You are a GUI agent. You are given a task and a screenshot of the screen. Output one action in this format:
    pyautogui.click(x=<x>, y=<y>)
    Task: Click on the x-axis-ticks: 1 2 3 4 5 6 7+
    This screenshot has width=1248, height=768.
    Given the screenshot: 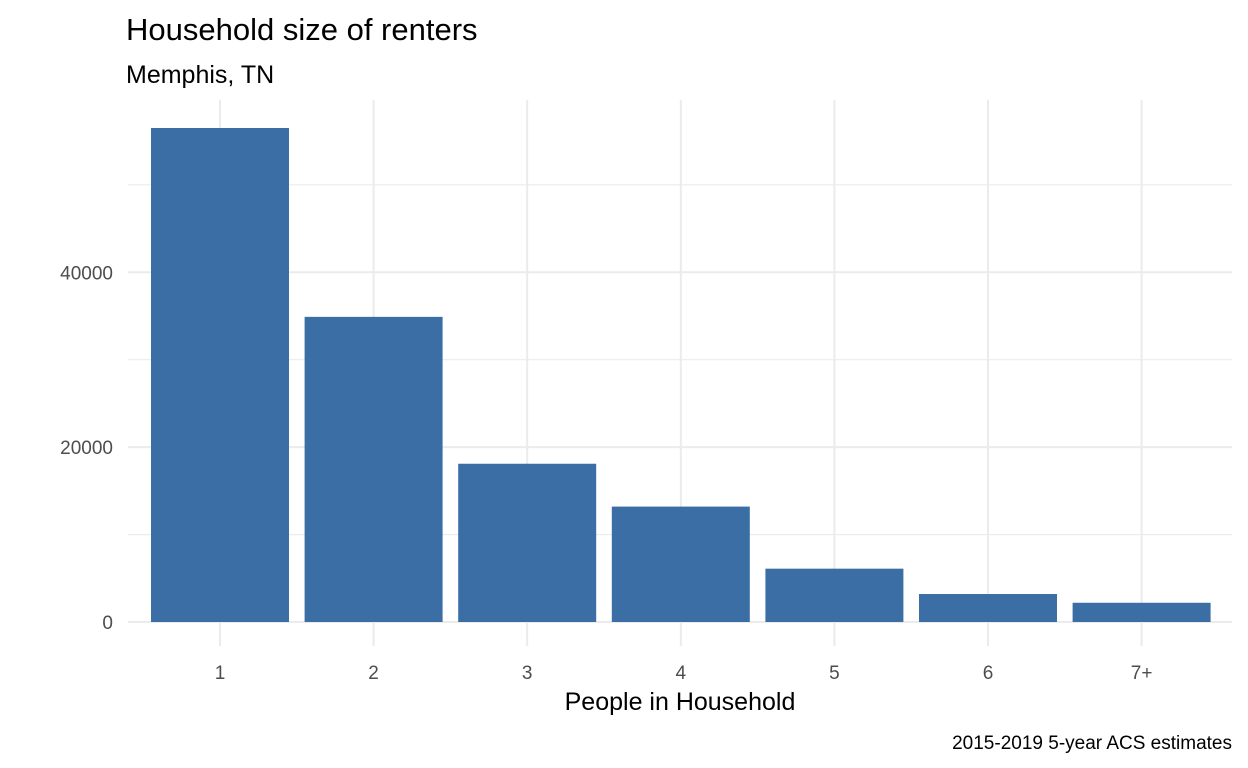 What is the action you would take?
    pyautogui.click(x=684, y=673)
    